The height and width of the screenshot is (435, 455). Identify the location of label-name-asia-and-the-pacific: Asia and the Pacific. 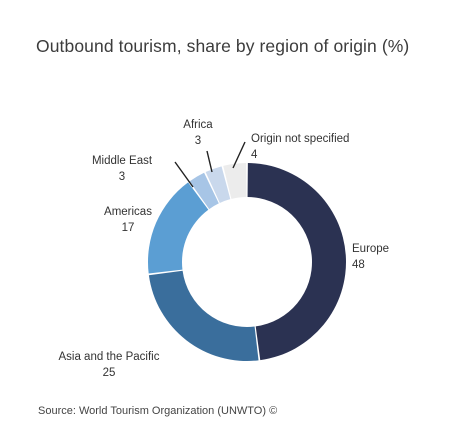
(108, 357).